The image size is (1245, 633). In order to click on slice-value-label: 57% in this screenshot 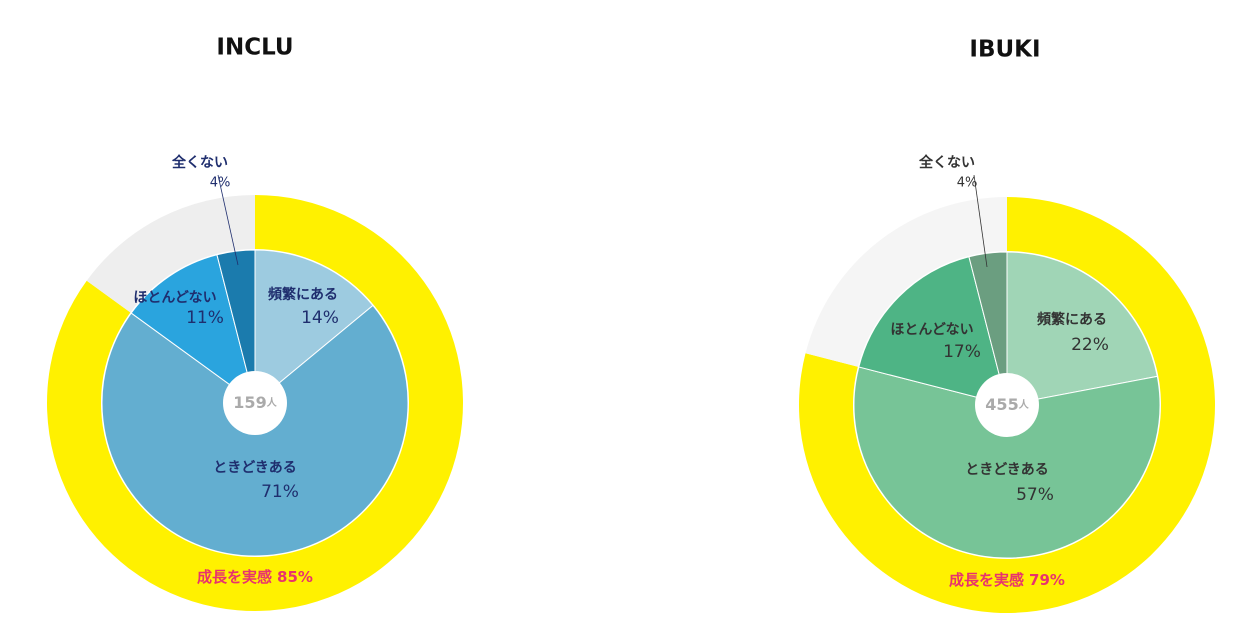, I will do `click(1035, 495)`.